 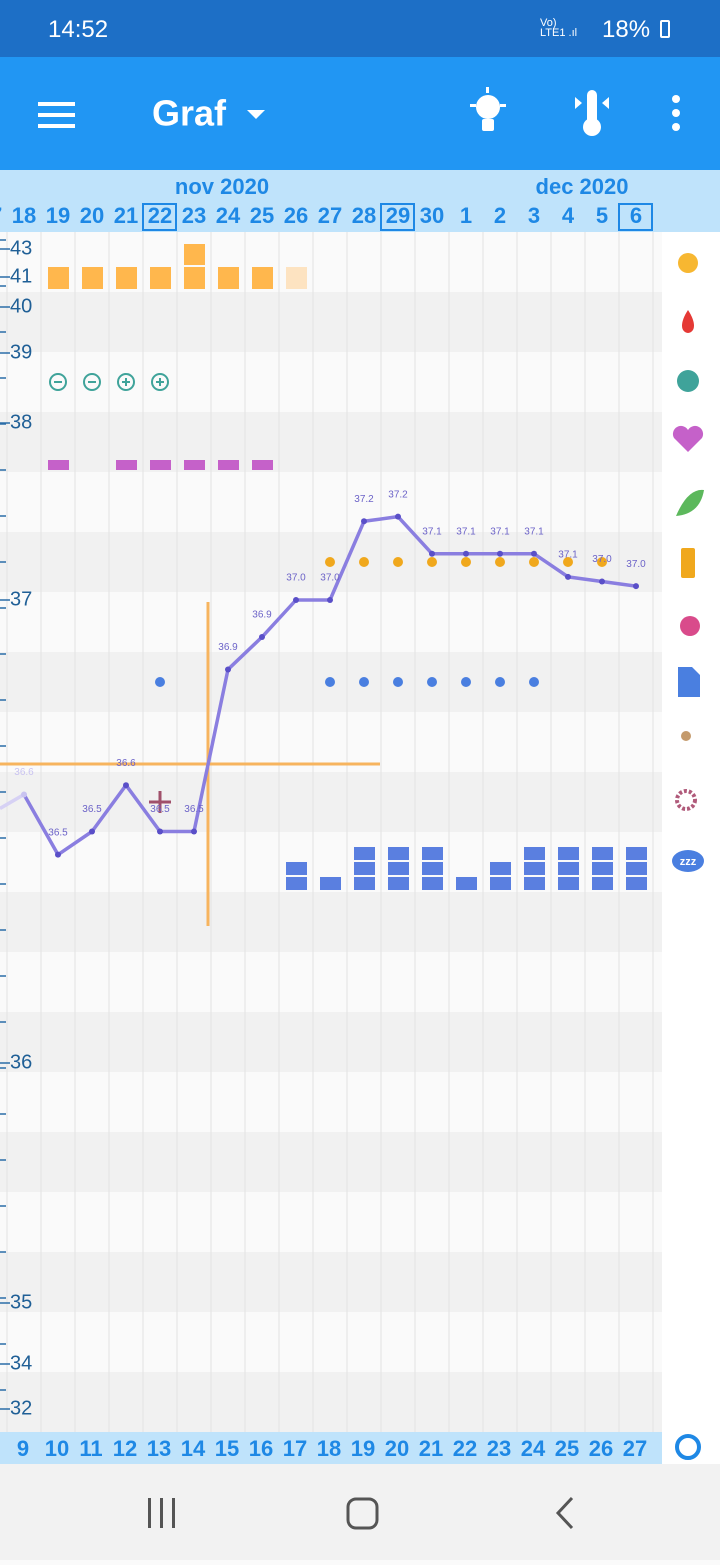 What do you see at coordinates (359, 111) in the screenshot?
I see `toolbar-icons: Graf` at bounding box center [359, 111].